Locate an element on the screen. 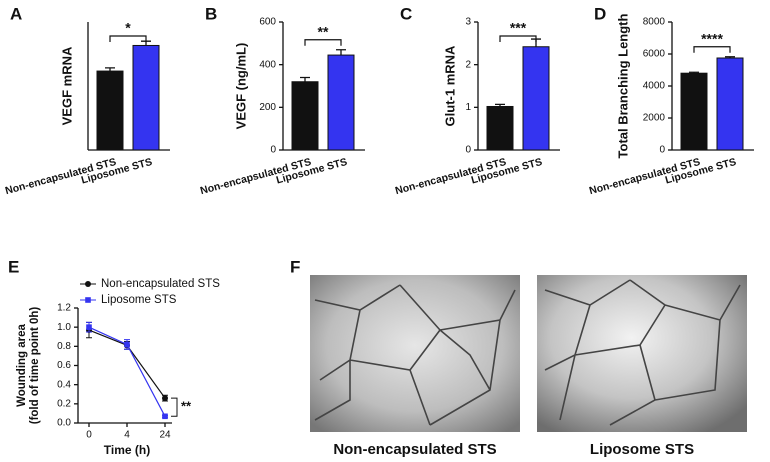  y-tick-label: 4000 is located at coordinates (654, 86).